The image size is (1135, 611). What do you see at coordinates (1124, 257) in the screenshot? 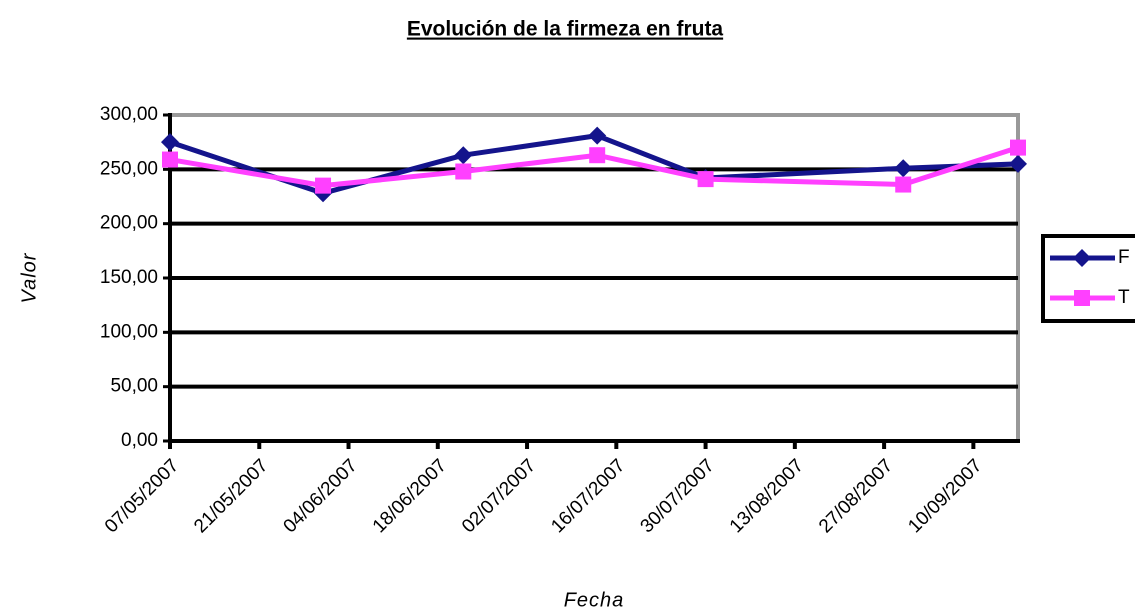
I see `legend-label: F` at bounding box center [1124, 257].